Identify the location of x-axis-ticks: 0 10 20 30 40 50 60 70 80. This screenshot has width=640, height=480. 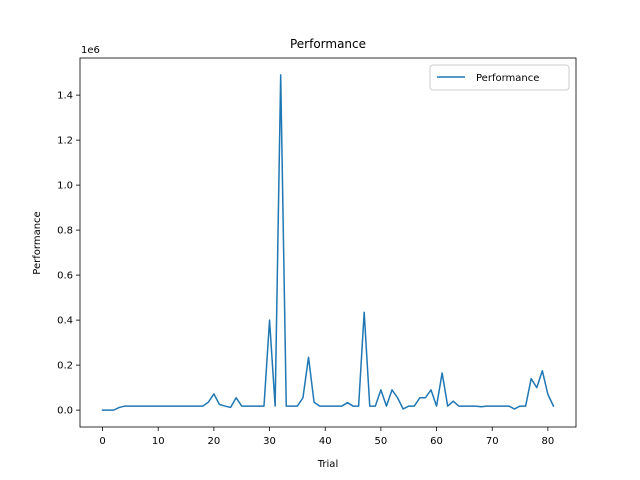
(326, 437).